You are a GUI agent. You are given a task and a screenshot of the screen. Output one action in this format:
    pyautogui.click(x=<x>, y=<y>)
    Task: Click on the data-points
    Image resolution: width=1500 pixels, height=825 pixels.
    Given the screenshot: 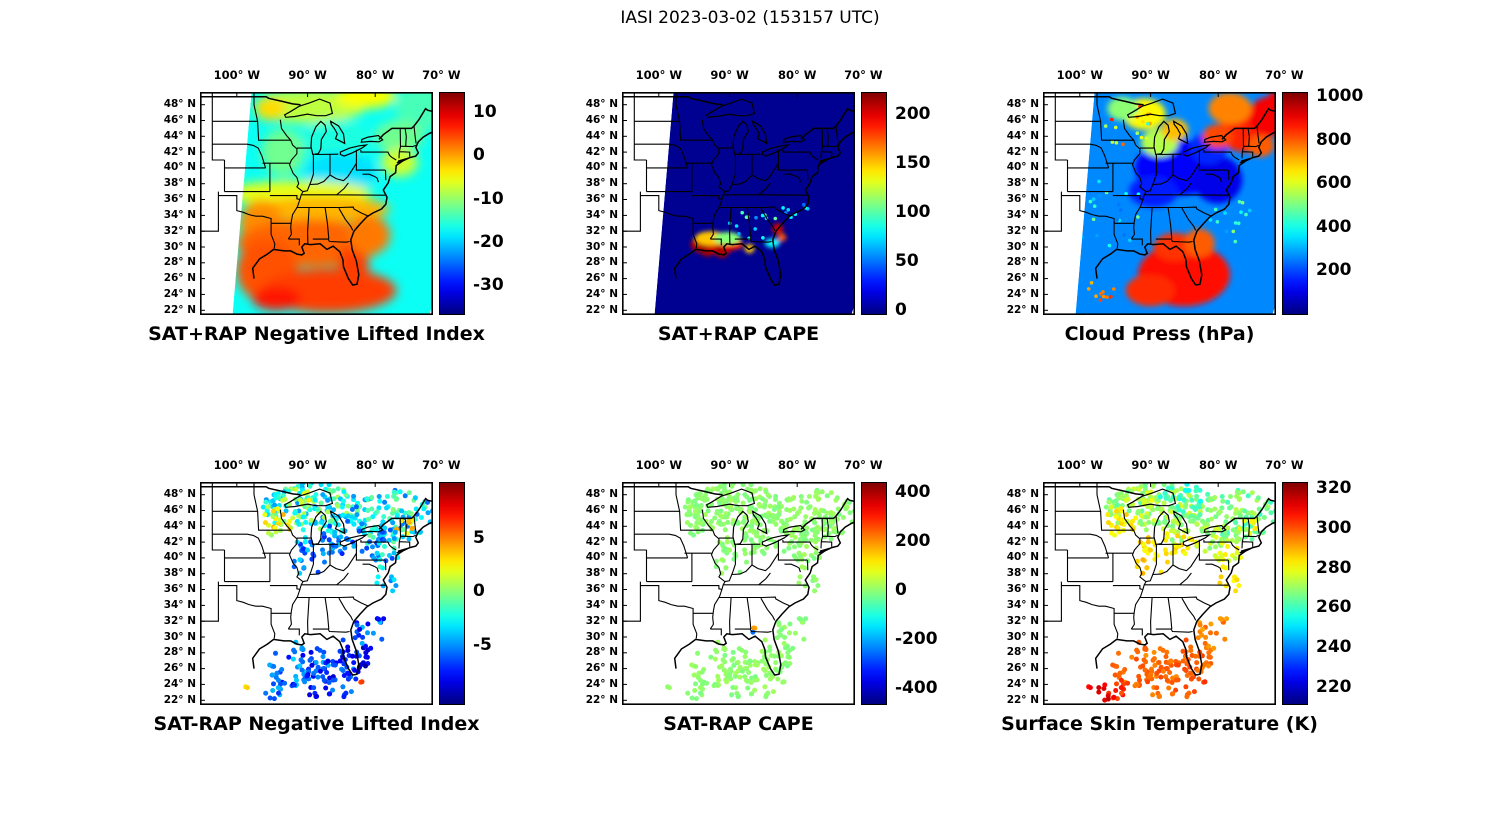 What is the action you would take?
    pyautogui.click(x=338, y=592)
    